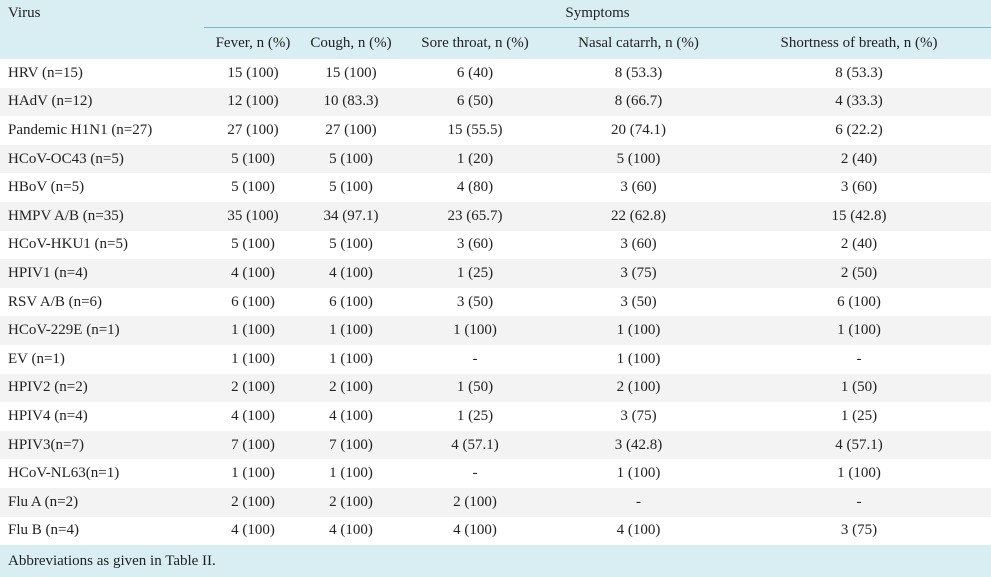 The image size is (991, 577). I want to click on virus-name-cell: HAdV (n=12), so click(50, 101).